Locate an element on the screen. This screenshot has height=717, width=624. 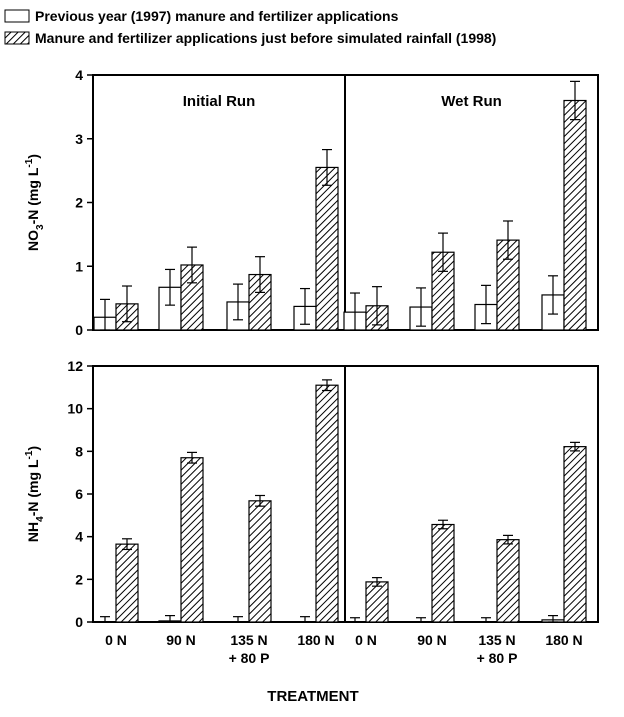
facet-left: Initial Run is located at coordinates (216, 212).